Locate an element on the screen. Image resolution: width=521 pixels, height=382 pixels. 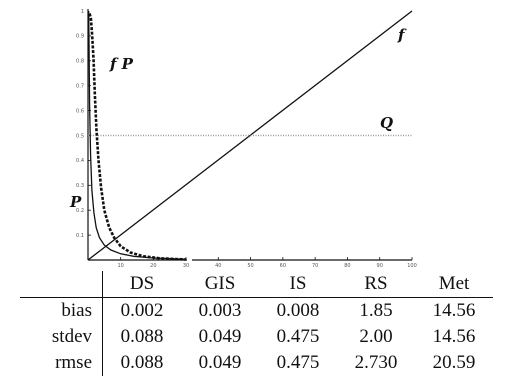
x-tick-label: 10 is located at coordinates (120, 266).